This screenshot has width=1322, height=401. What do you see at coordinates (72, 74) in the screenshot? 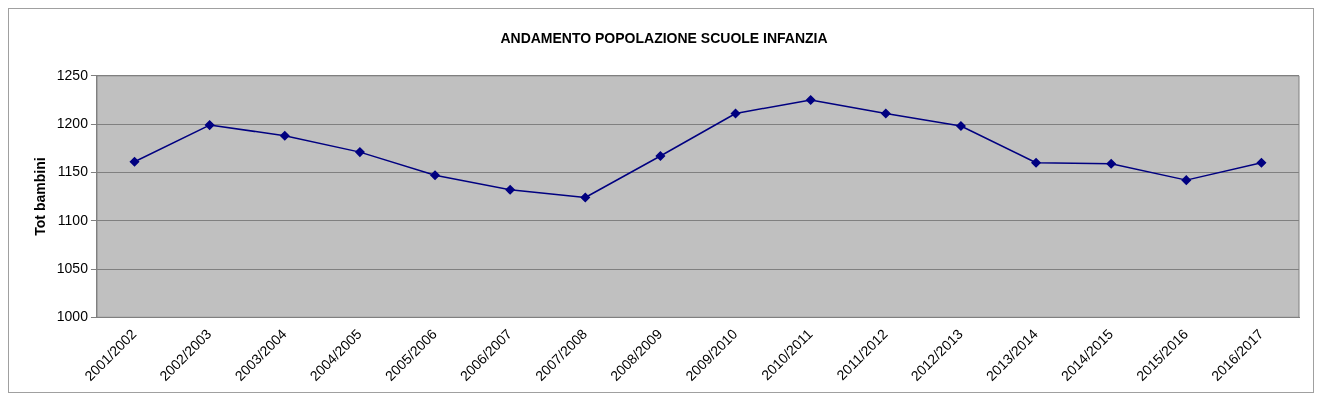
I see `y-tick-label: 1250` at bounding box center [72, 74].